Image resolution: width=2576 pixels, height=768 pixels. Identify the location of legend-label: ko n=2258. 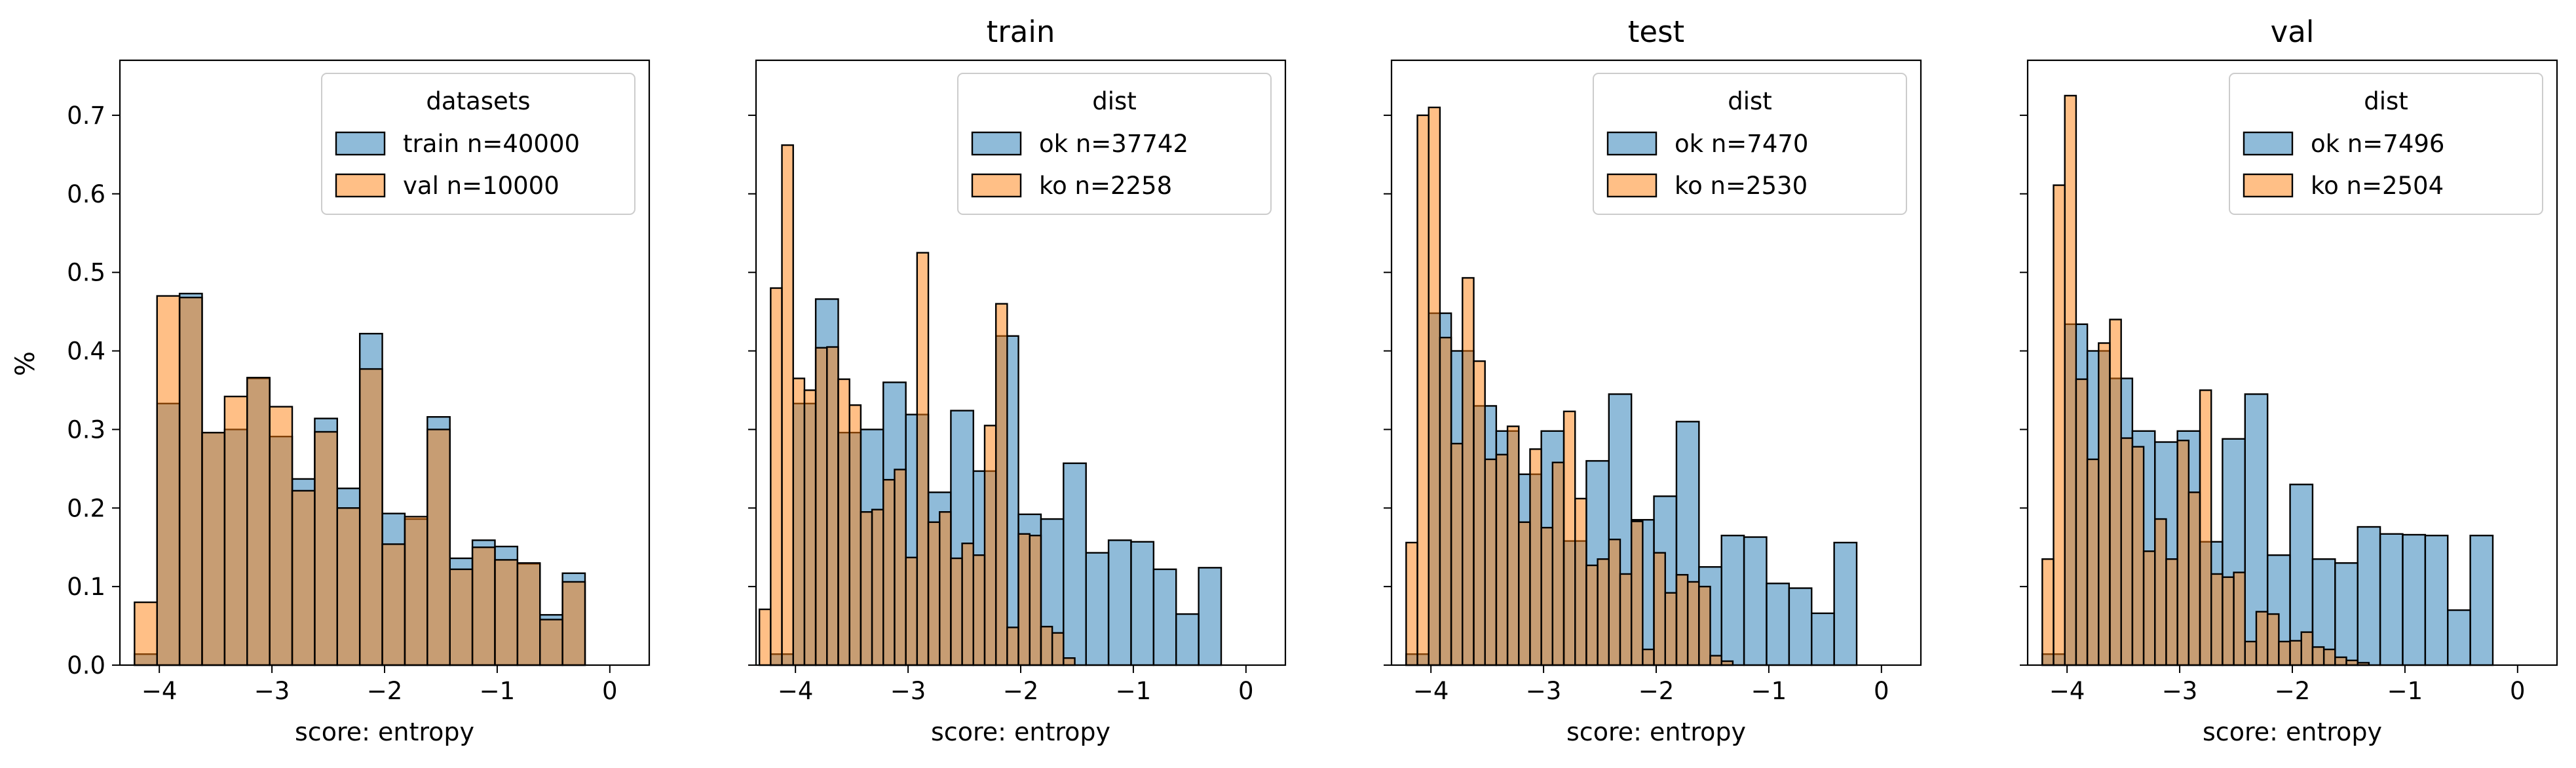
(1106, 186).